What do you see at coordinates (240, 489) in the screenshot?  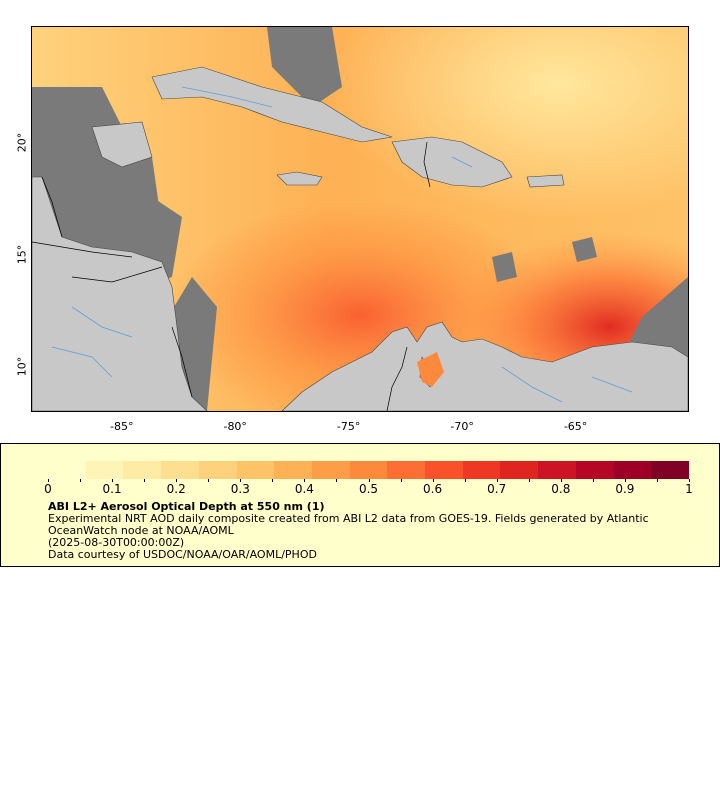 I see `colorbar-tick-label: 0.3` at bounding box center [240, 489].